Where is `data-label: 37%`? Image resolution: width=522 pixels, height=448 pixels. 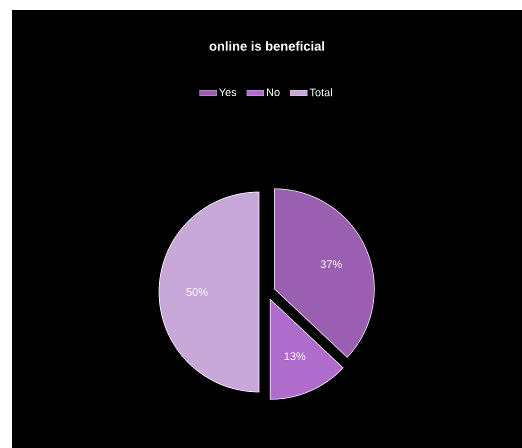 data-label: 37% is located at coordinates (331, 264).